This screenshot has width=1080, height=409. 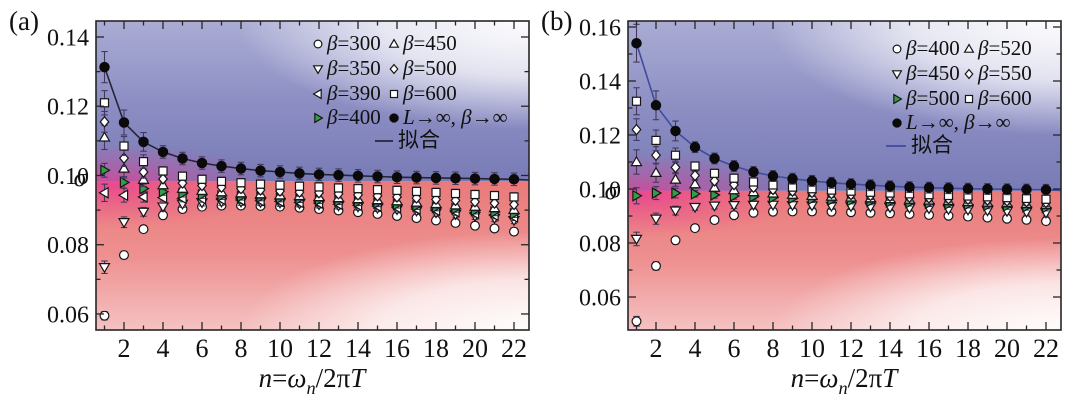 I want to click on x-tick-label: 20, so click(x=1007, y=348).